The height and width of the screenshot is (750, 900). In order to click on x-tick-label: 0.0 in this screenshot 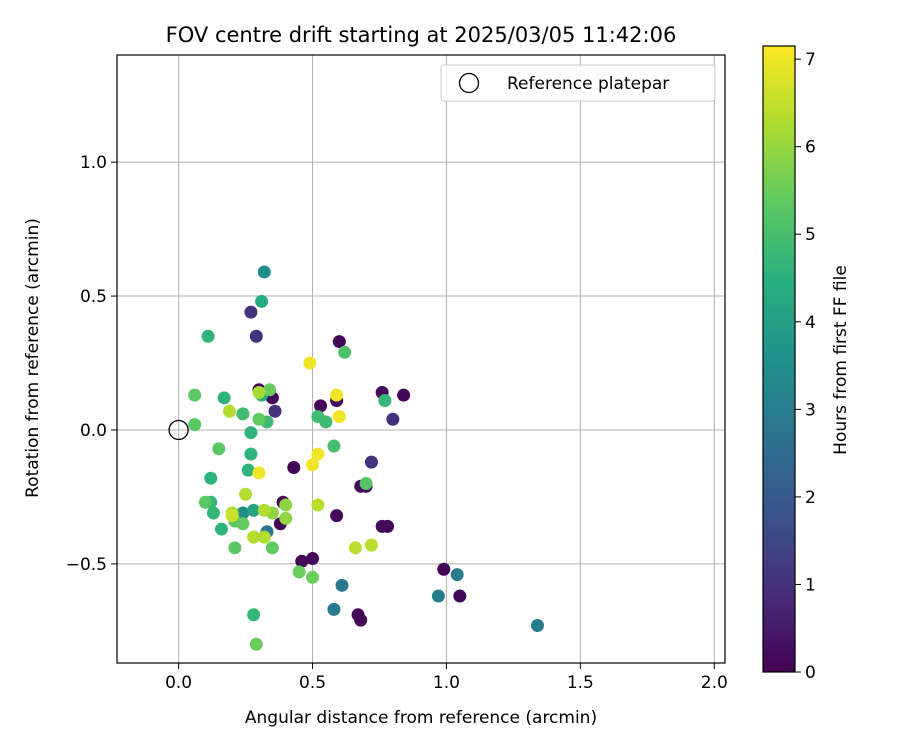, I will do `click(178, 683)`.